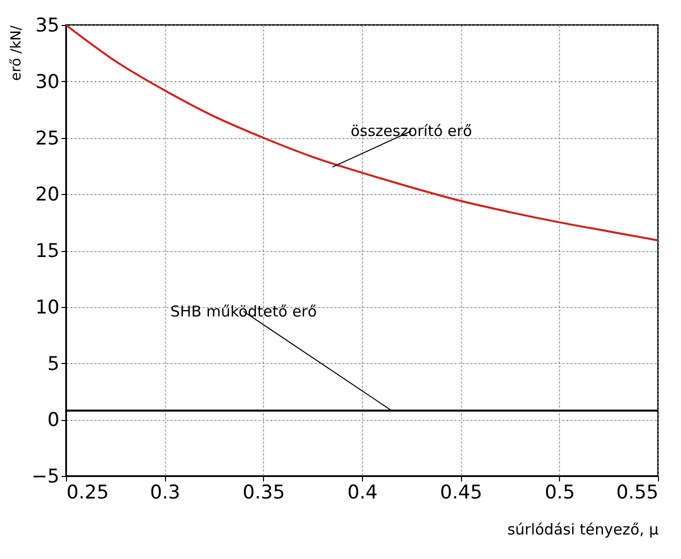  What do you see at coordinates (263, 493) in the screenshot?
I see `x-tick-label: 0.35` at bounding box center [263, 493].